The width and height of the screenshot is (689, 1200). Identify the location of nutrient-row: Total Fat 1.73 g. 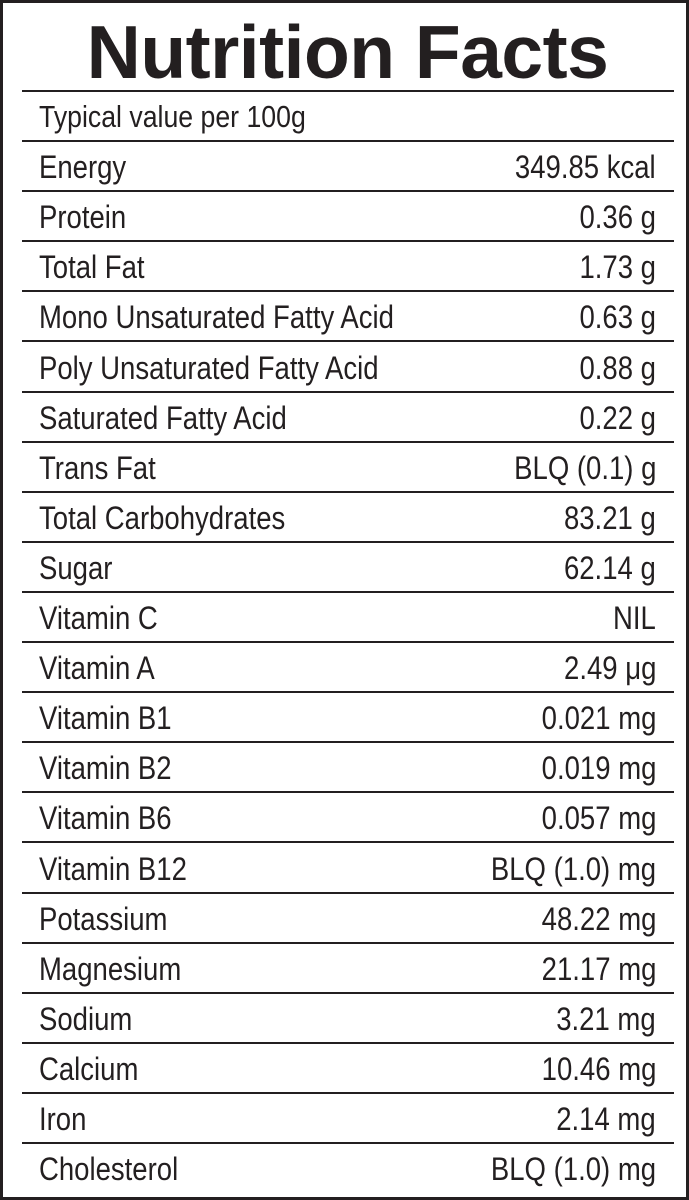
(348, 265).